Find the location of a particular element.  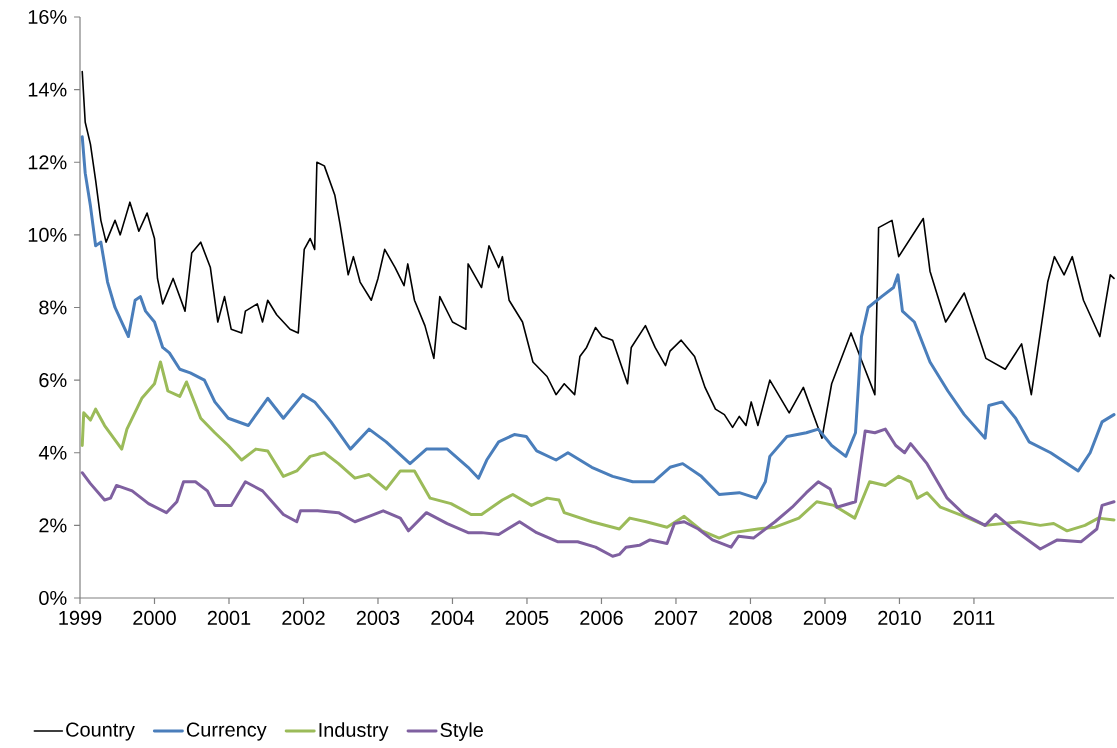

x-tick-label: 2007 is located at coordinates (676, 617).